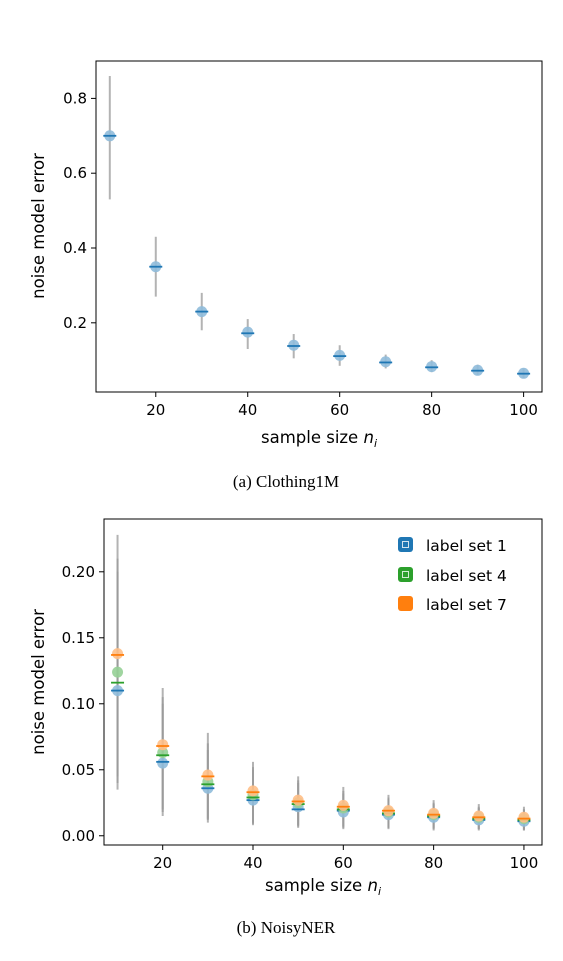 Image resolution: width=563 pixels, height=961 pixels. What do you see at coordinates (75, 98) in the screenshot?
I see `y-tick-label: 0.8` at bounding box center [75, 98].